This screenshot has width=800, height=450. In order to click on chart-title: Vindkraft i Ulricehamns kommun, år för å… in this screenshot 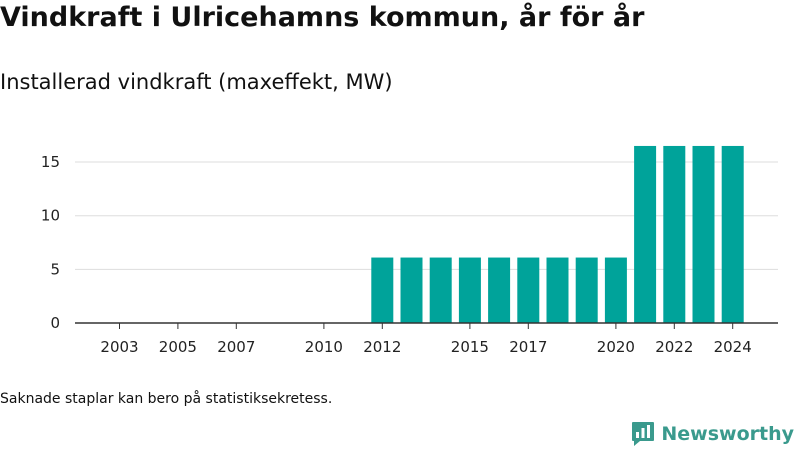, I will do `click(322, 17)`.